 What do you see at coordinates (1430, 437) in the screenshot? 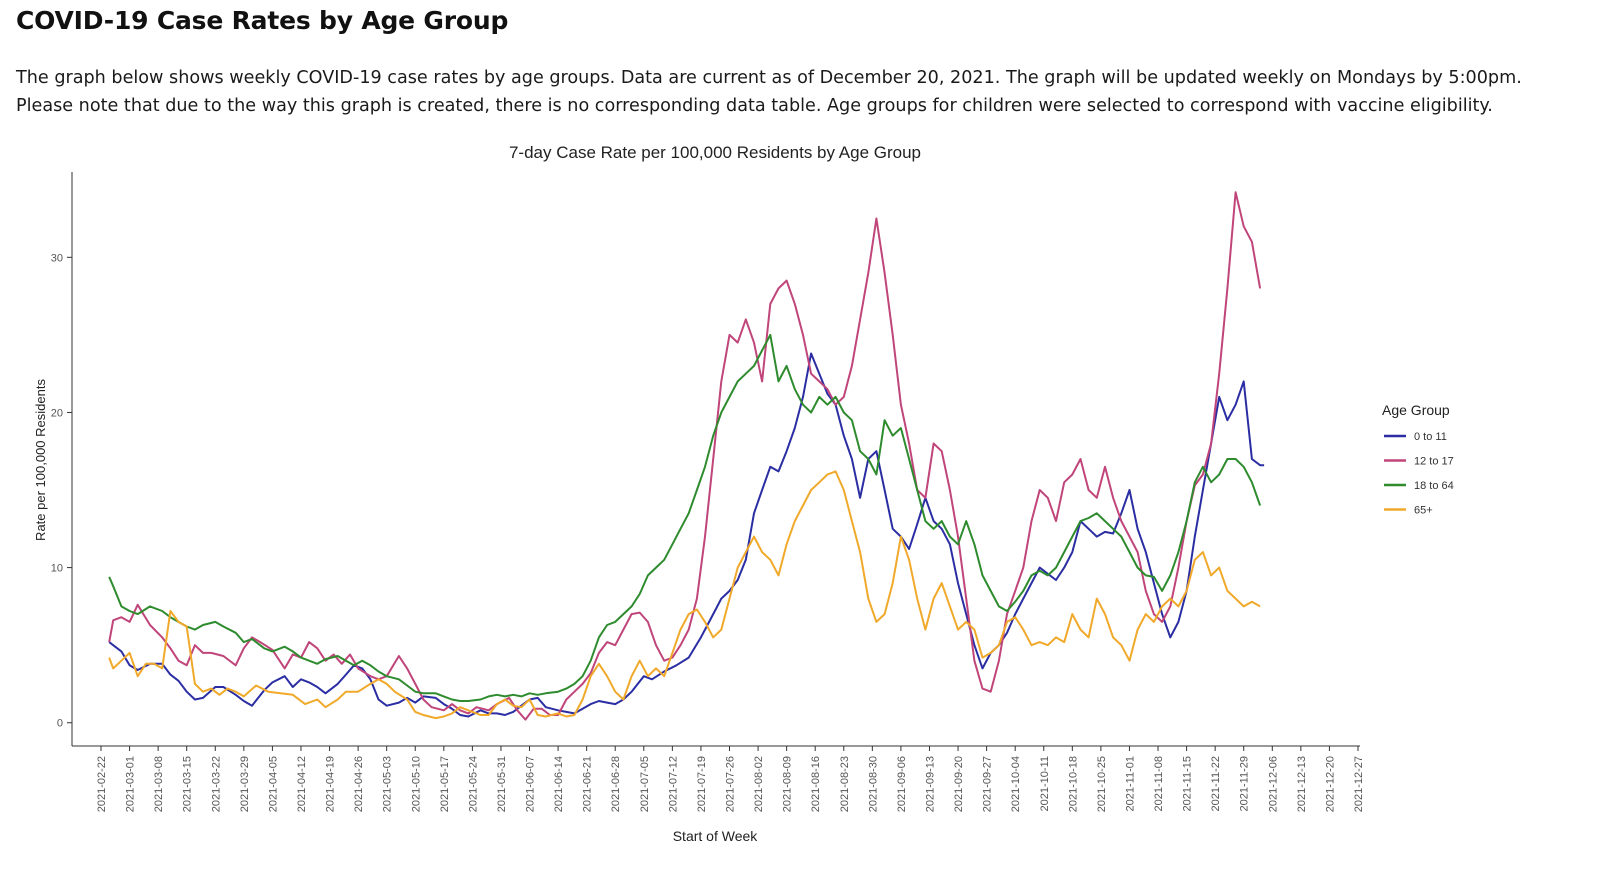
I see `legend-label: 0 to 11` at bounding box center [1430, 437].